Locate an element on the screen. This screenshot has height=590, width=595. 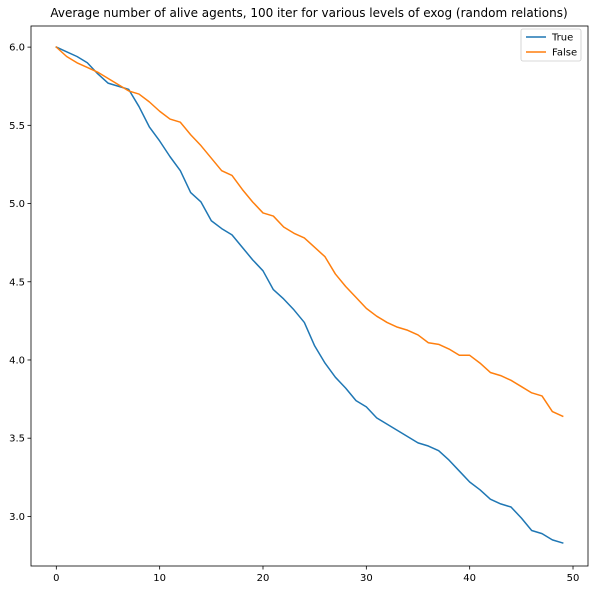
x-tick-label: 10 is located at coordinates (159, 578).